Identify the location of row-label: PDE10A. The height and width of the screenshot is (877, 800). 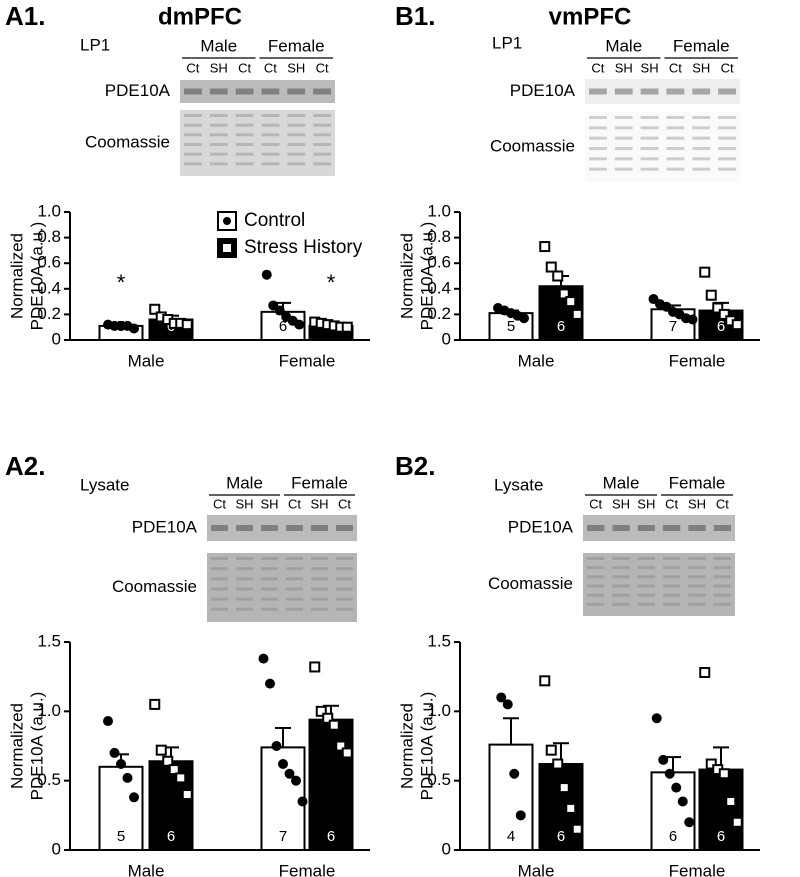
(165, 526).